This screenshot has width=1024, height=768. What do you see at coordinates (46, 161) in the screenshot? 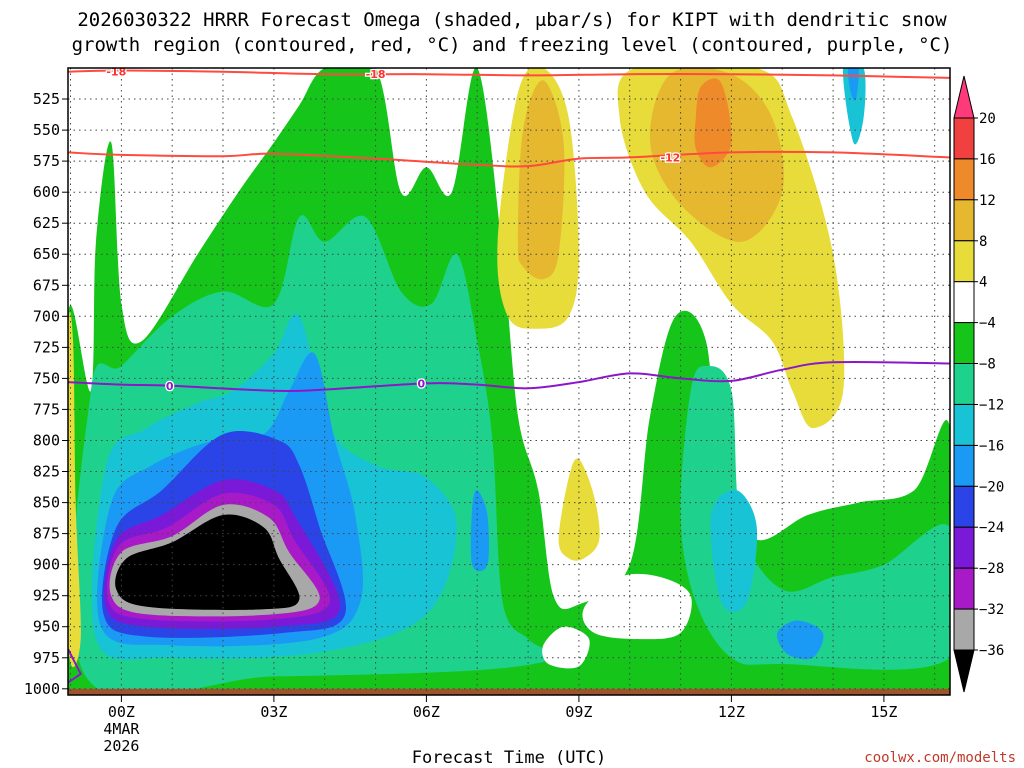
I see `ytick-label-575: 575` at bounding box center [46, 161].